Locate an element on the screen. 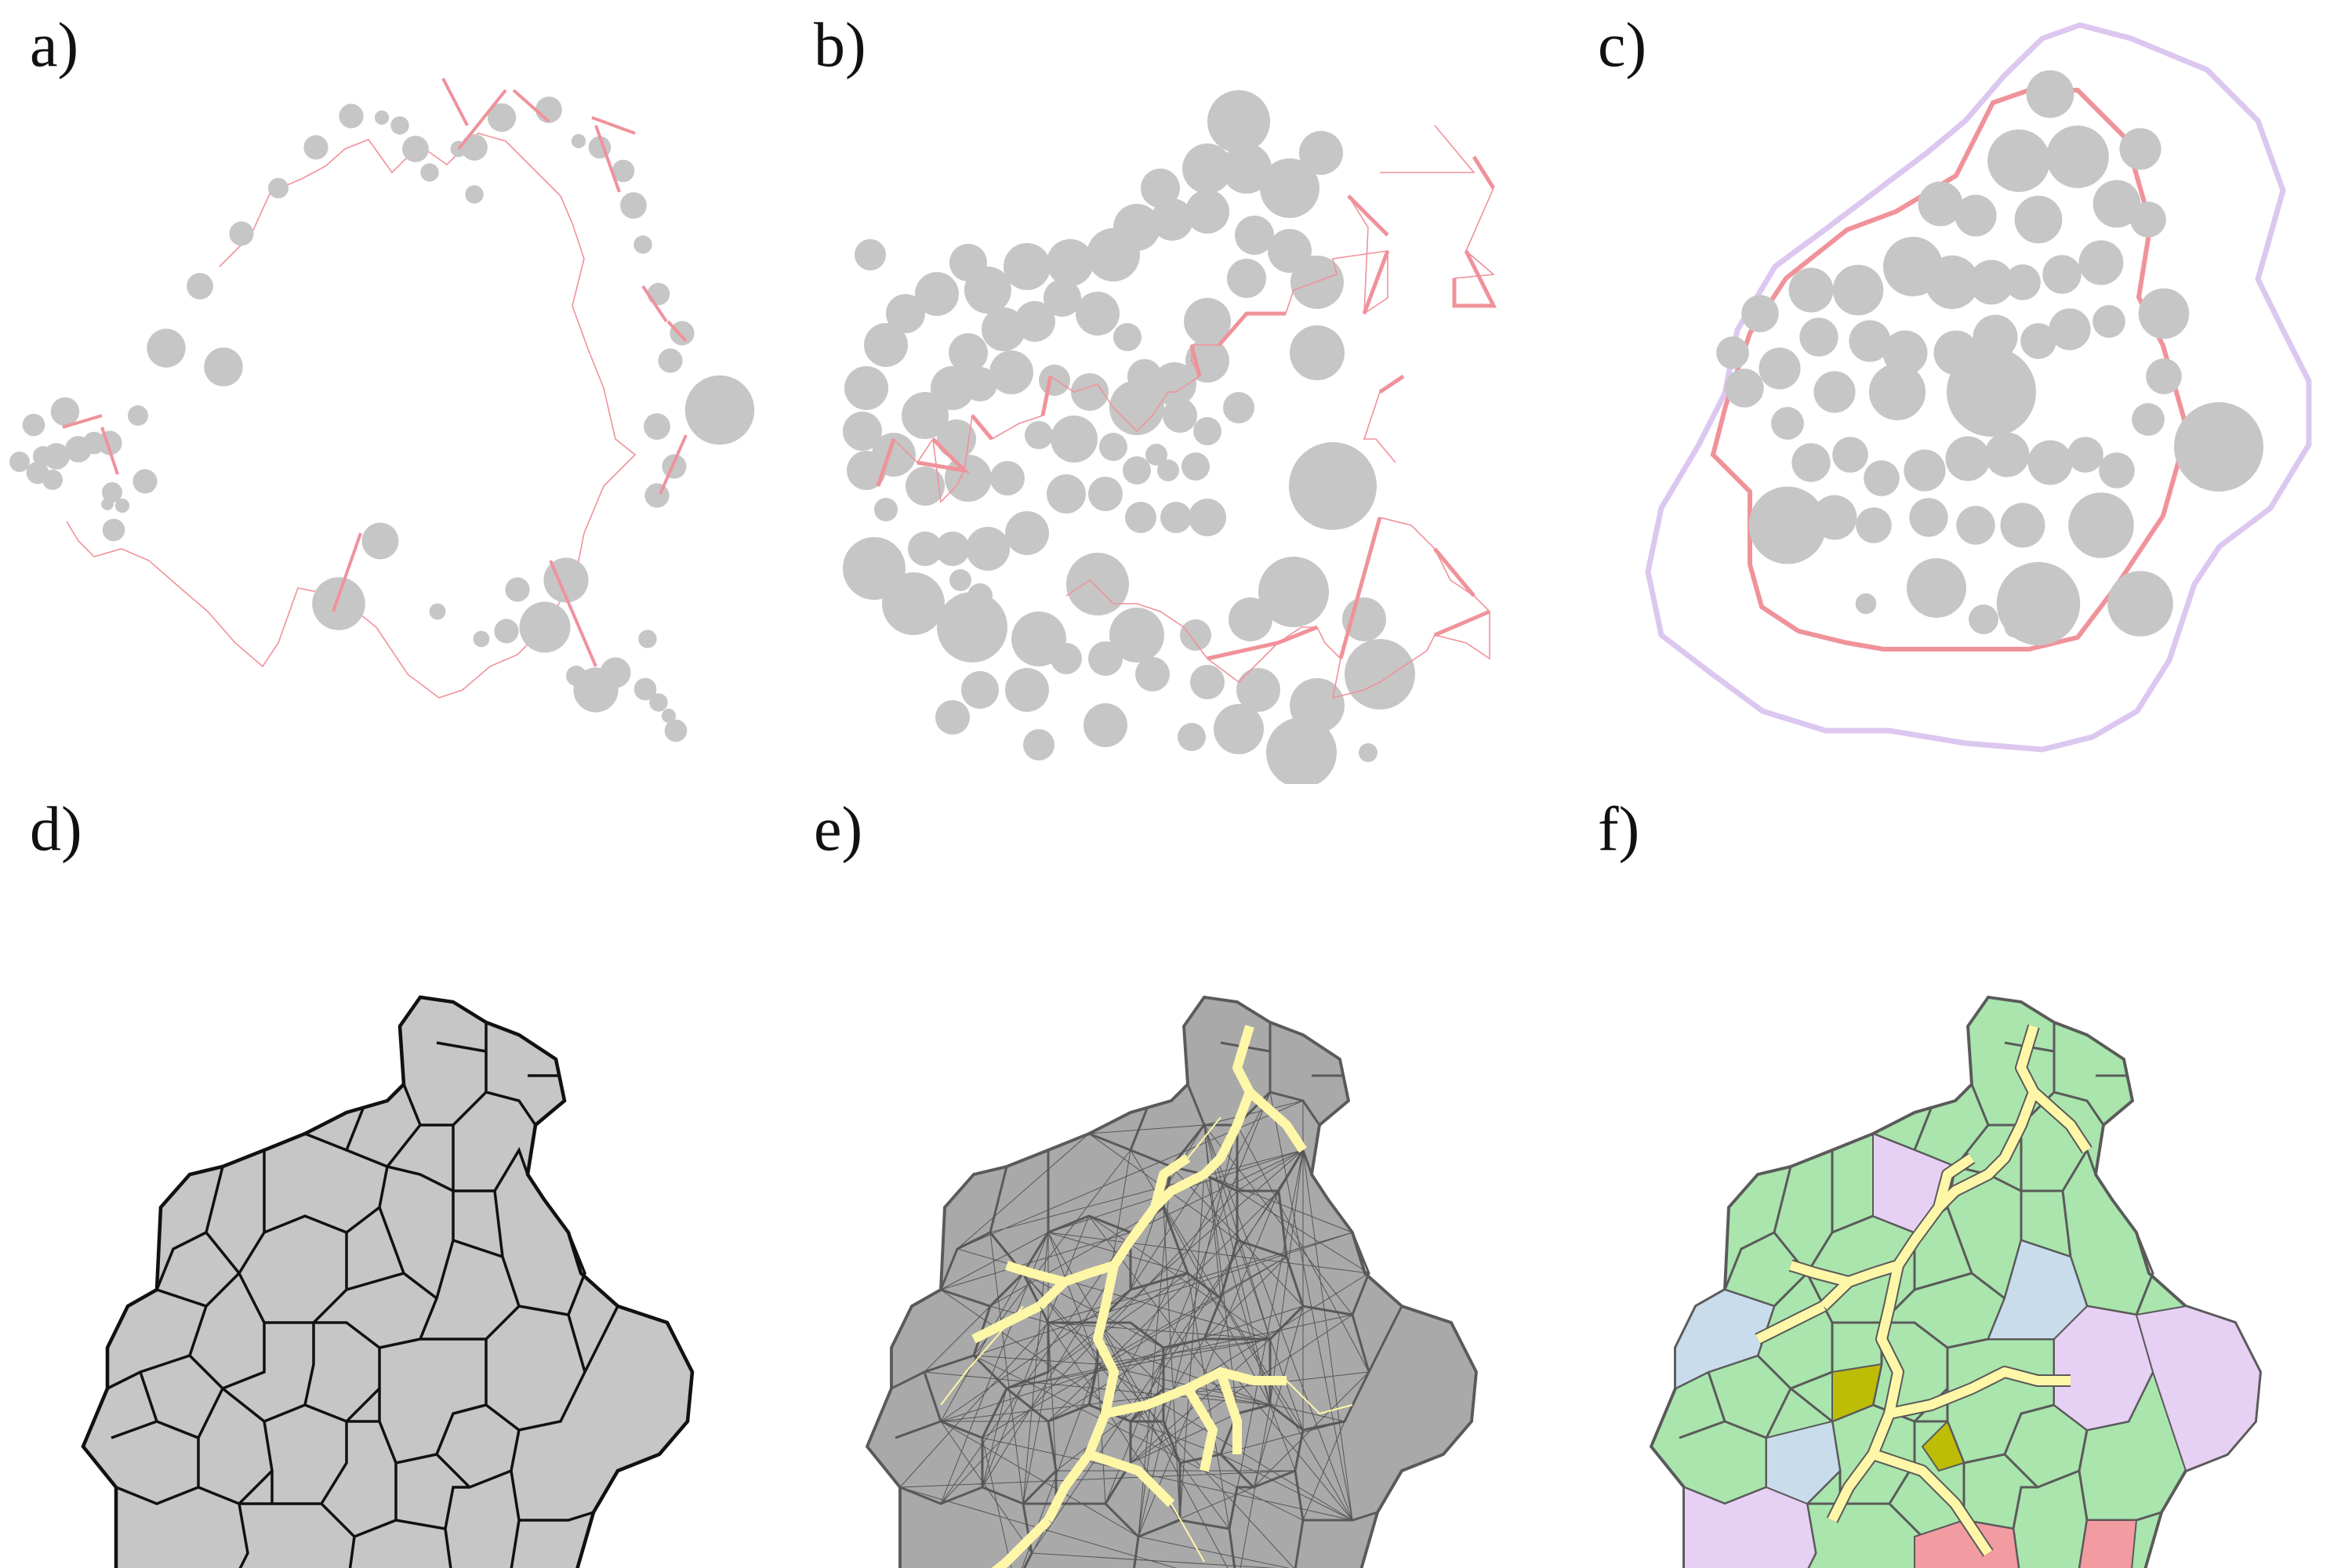 Image resolution: width=2352 pixels, height=1568 pixels. chain-link is located at coordinates (351, 415).